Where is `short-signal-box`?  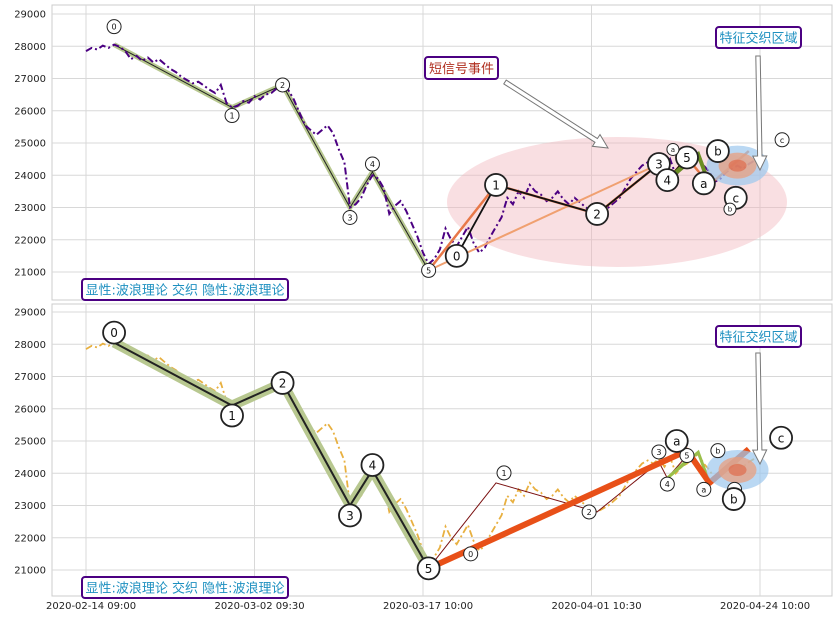
short-signal-box is located at coordinates (461, 68).